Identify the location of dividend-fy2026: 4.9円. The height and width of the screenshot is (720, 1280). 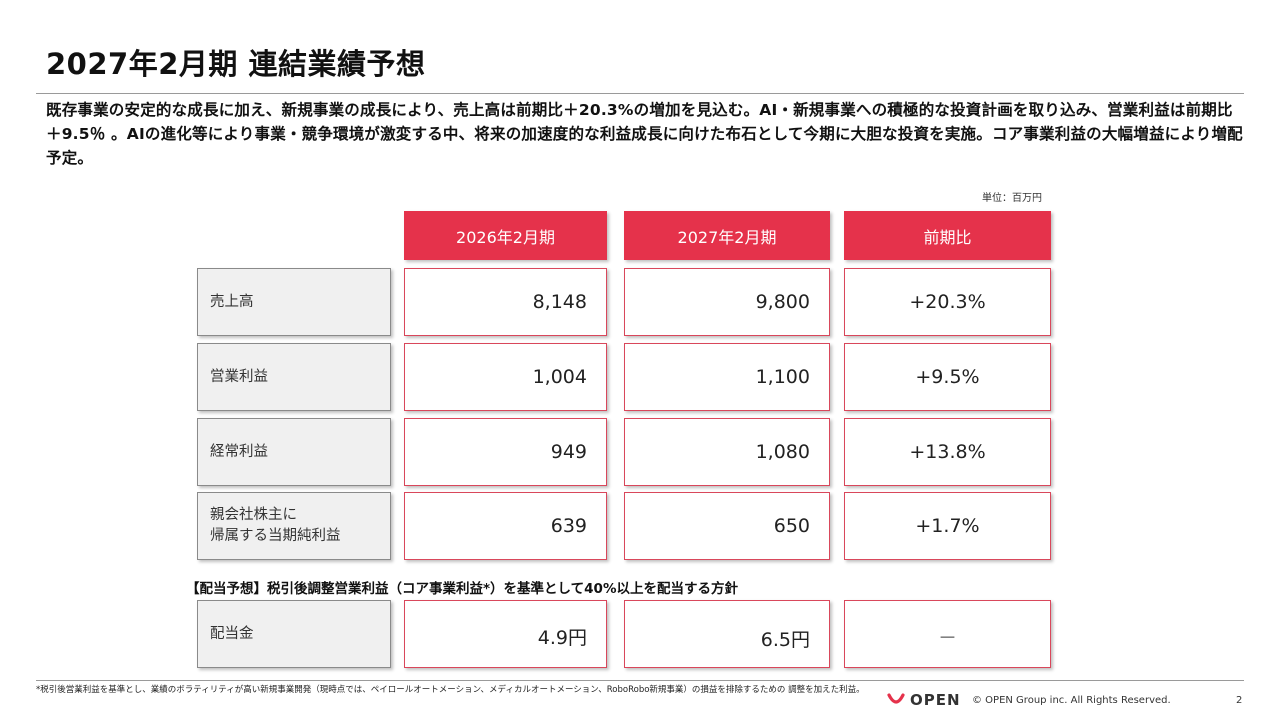
(505, 634).